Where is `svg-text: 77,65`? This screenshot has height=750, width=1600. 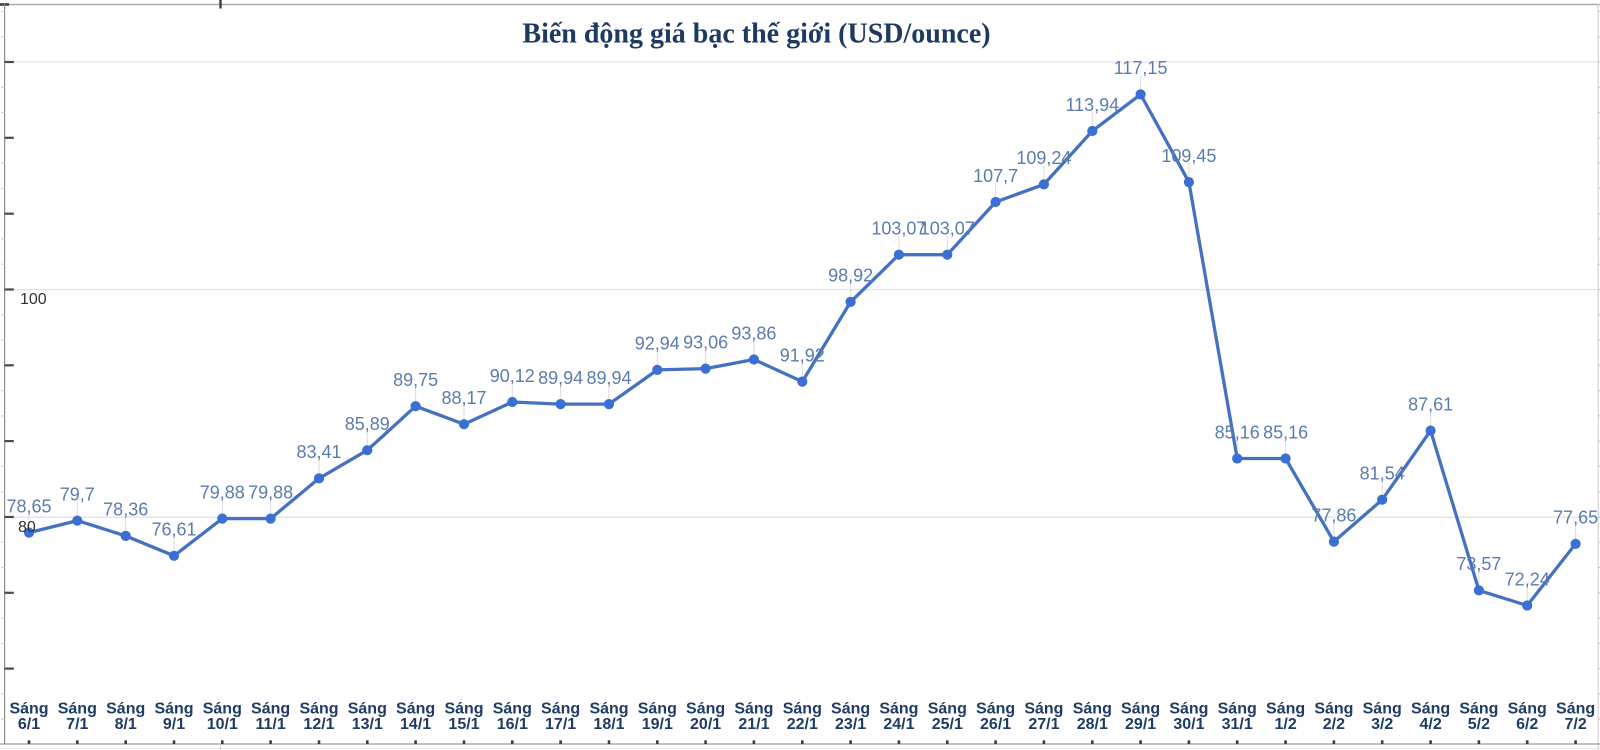 svg-text: 77,65 is located at coordinates (1575, 518).